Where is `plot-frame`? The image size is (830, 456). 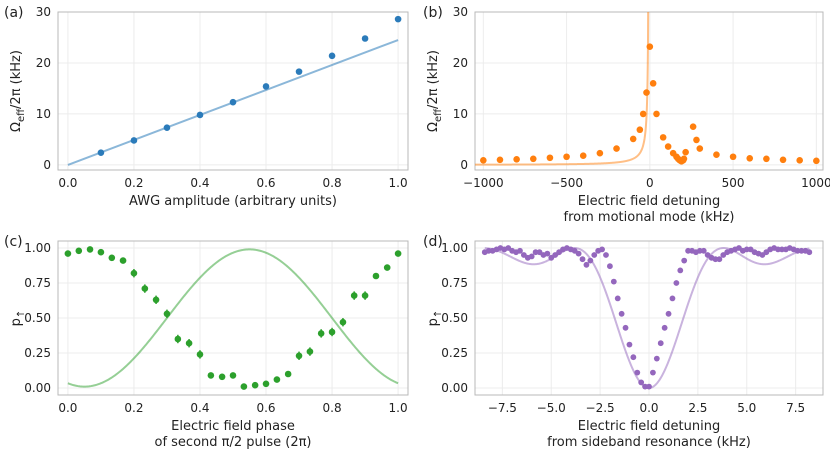 plot-frame is located at coordinates (233, 318).